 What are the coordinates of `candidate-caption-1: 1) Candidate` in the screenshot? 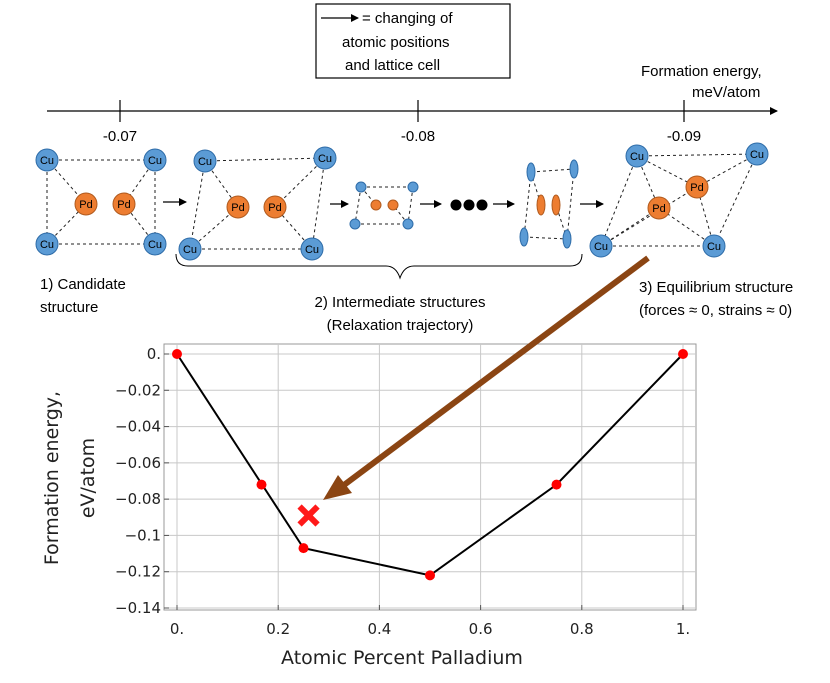 It's located at (83, 284).